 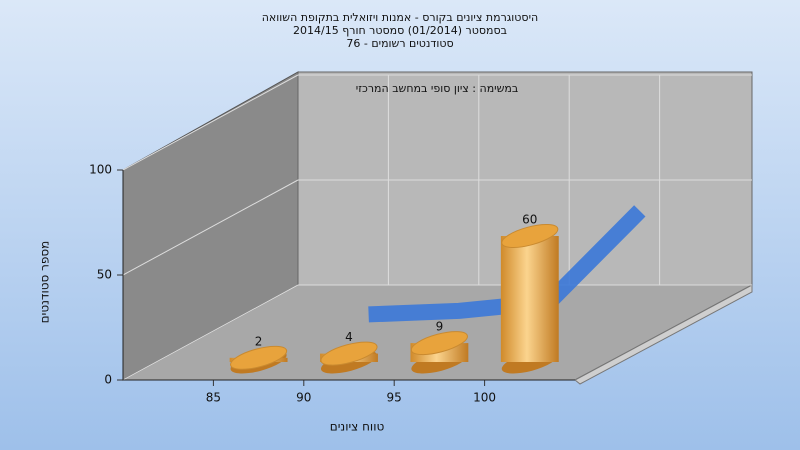 What do you see at coordinates (440, 327) in the screenshot?
I see `data-label: 9` at bounding box center [440, 327].